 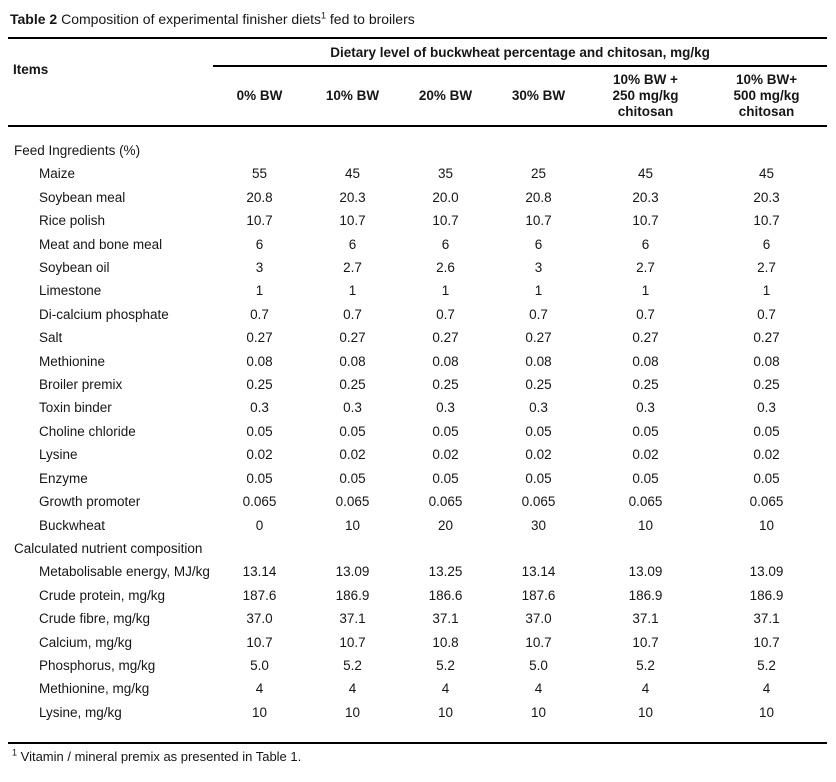 I want to click on table-row: Broiler premix 0.25 0.25 0.25 0.25 0.25 0.25, so click(x=417, y=384).